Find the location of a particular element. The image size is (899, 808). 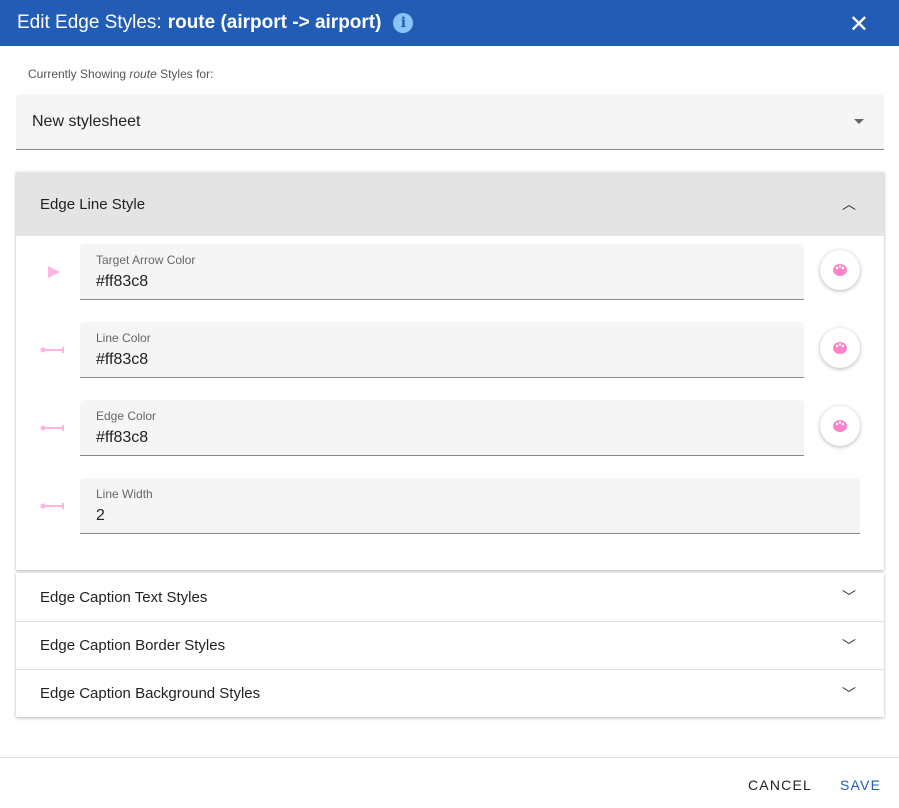

panel-title: Edge Caption Text Styles is located at coordinates (124, 597).